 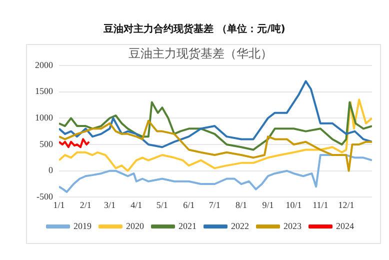 What do you see at coordinates (162, 205) in the screenshot?
I see `x-tick-label: 5/1` at bounding box center [162, 205].